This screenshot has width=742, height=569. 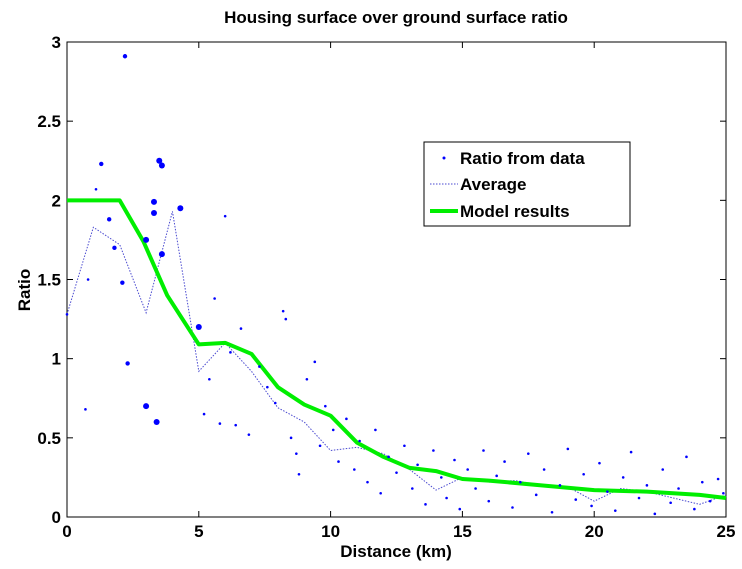 What do you see at coordinates (493, 184) in the screenshot?
I see `legend-label-average: Average` at bounding box center [493, 184].